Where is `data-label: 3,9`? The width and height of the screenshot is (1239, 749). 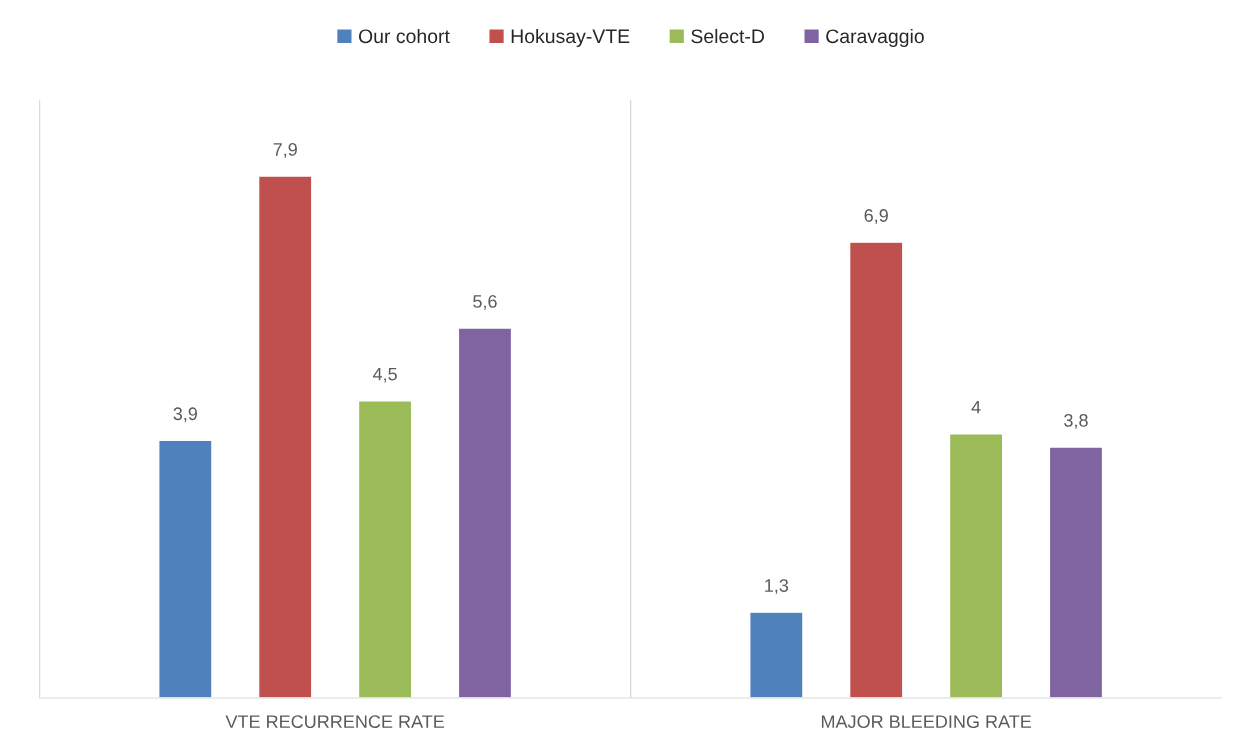
data-label: 3,9 is located at coordinates (185, 415).